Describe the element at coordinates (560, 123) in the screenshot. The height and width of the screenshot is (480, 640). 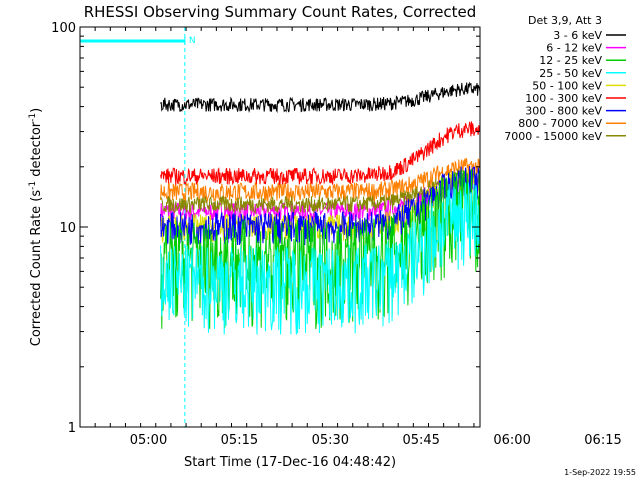
I see `legend-label: 800 - 7000 keV` at that location.